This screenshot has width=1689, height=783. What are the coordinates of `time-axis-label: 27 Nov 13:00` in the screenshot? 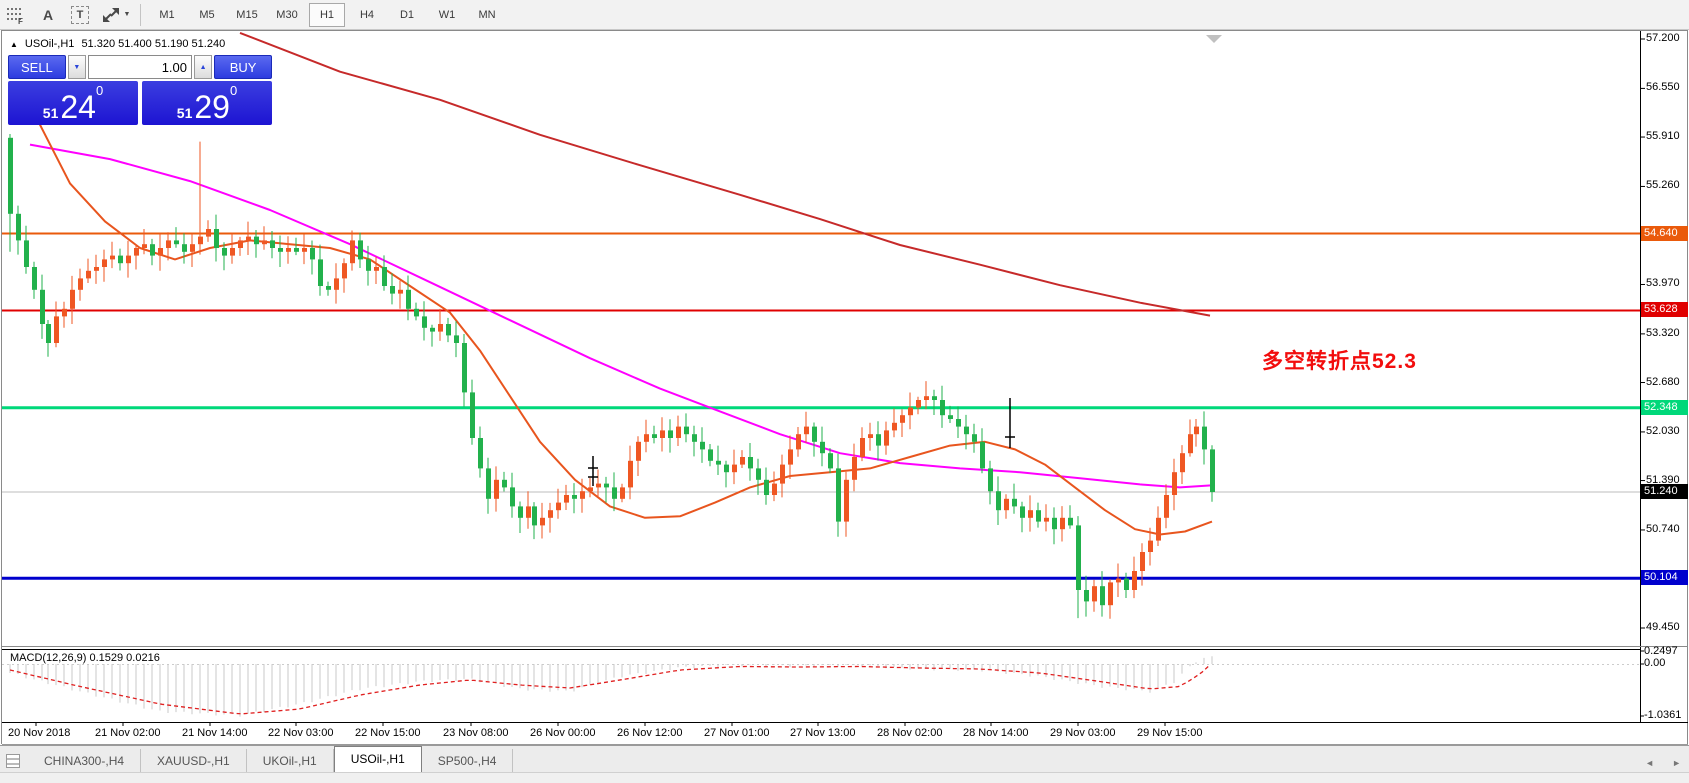 It's located at (823, 733).